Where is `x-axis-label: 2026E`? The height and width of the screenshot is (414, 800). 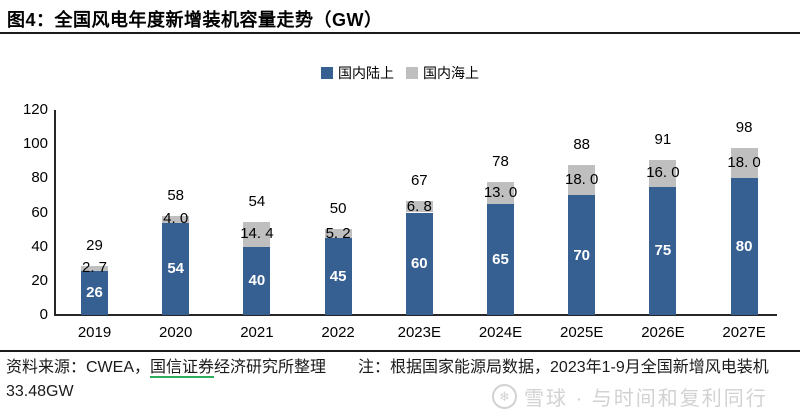
x-axis-label: 2026E is located at coordinates (663, 332).